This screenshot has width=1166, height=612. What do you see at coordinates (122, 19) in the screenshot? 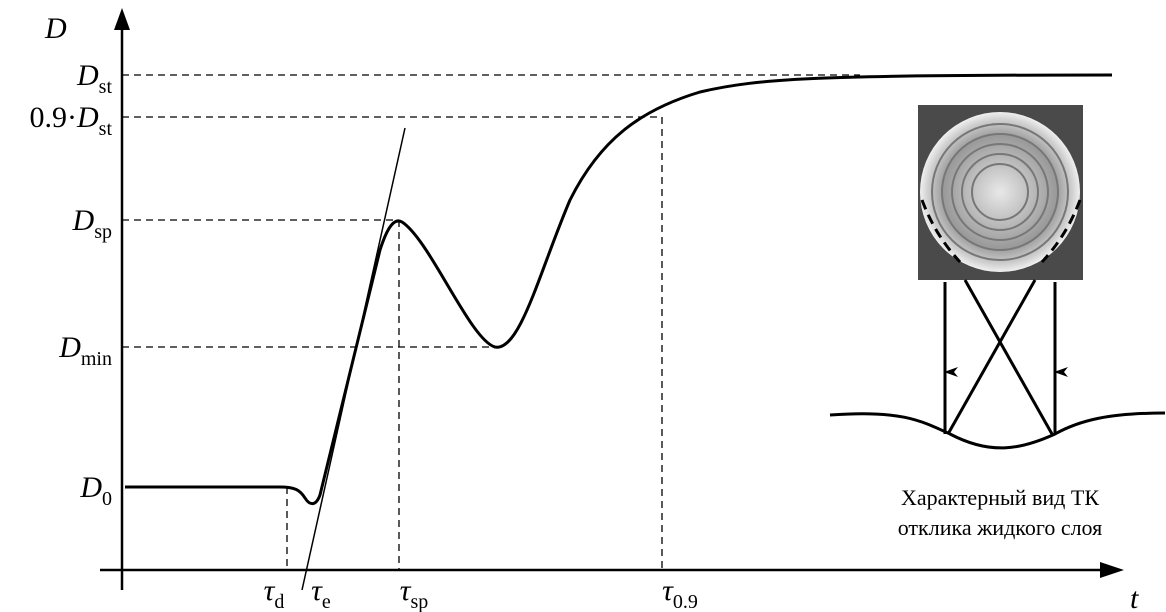
I see `y-arrow` at bounding box center [122, 19].